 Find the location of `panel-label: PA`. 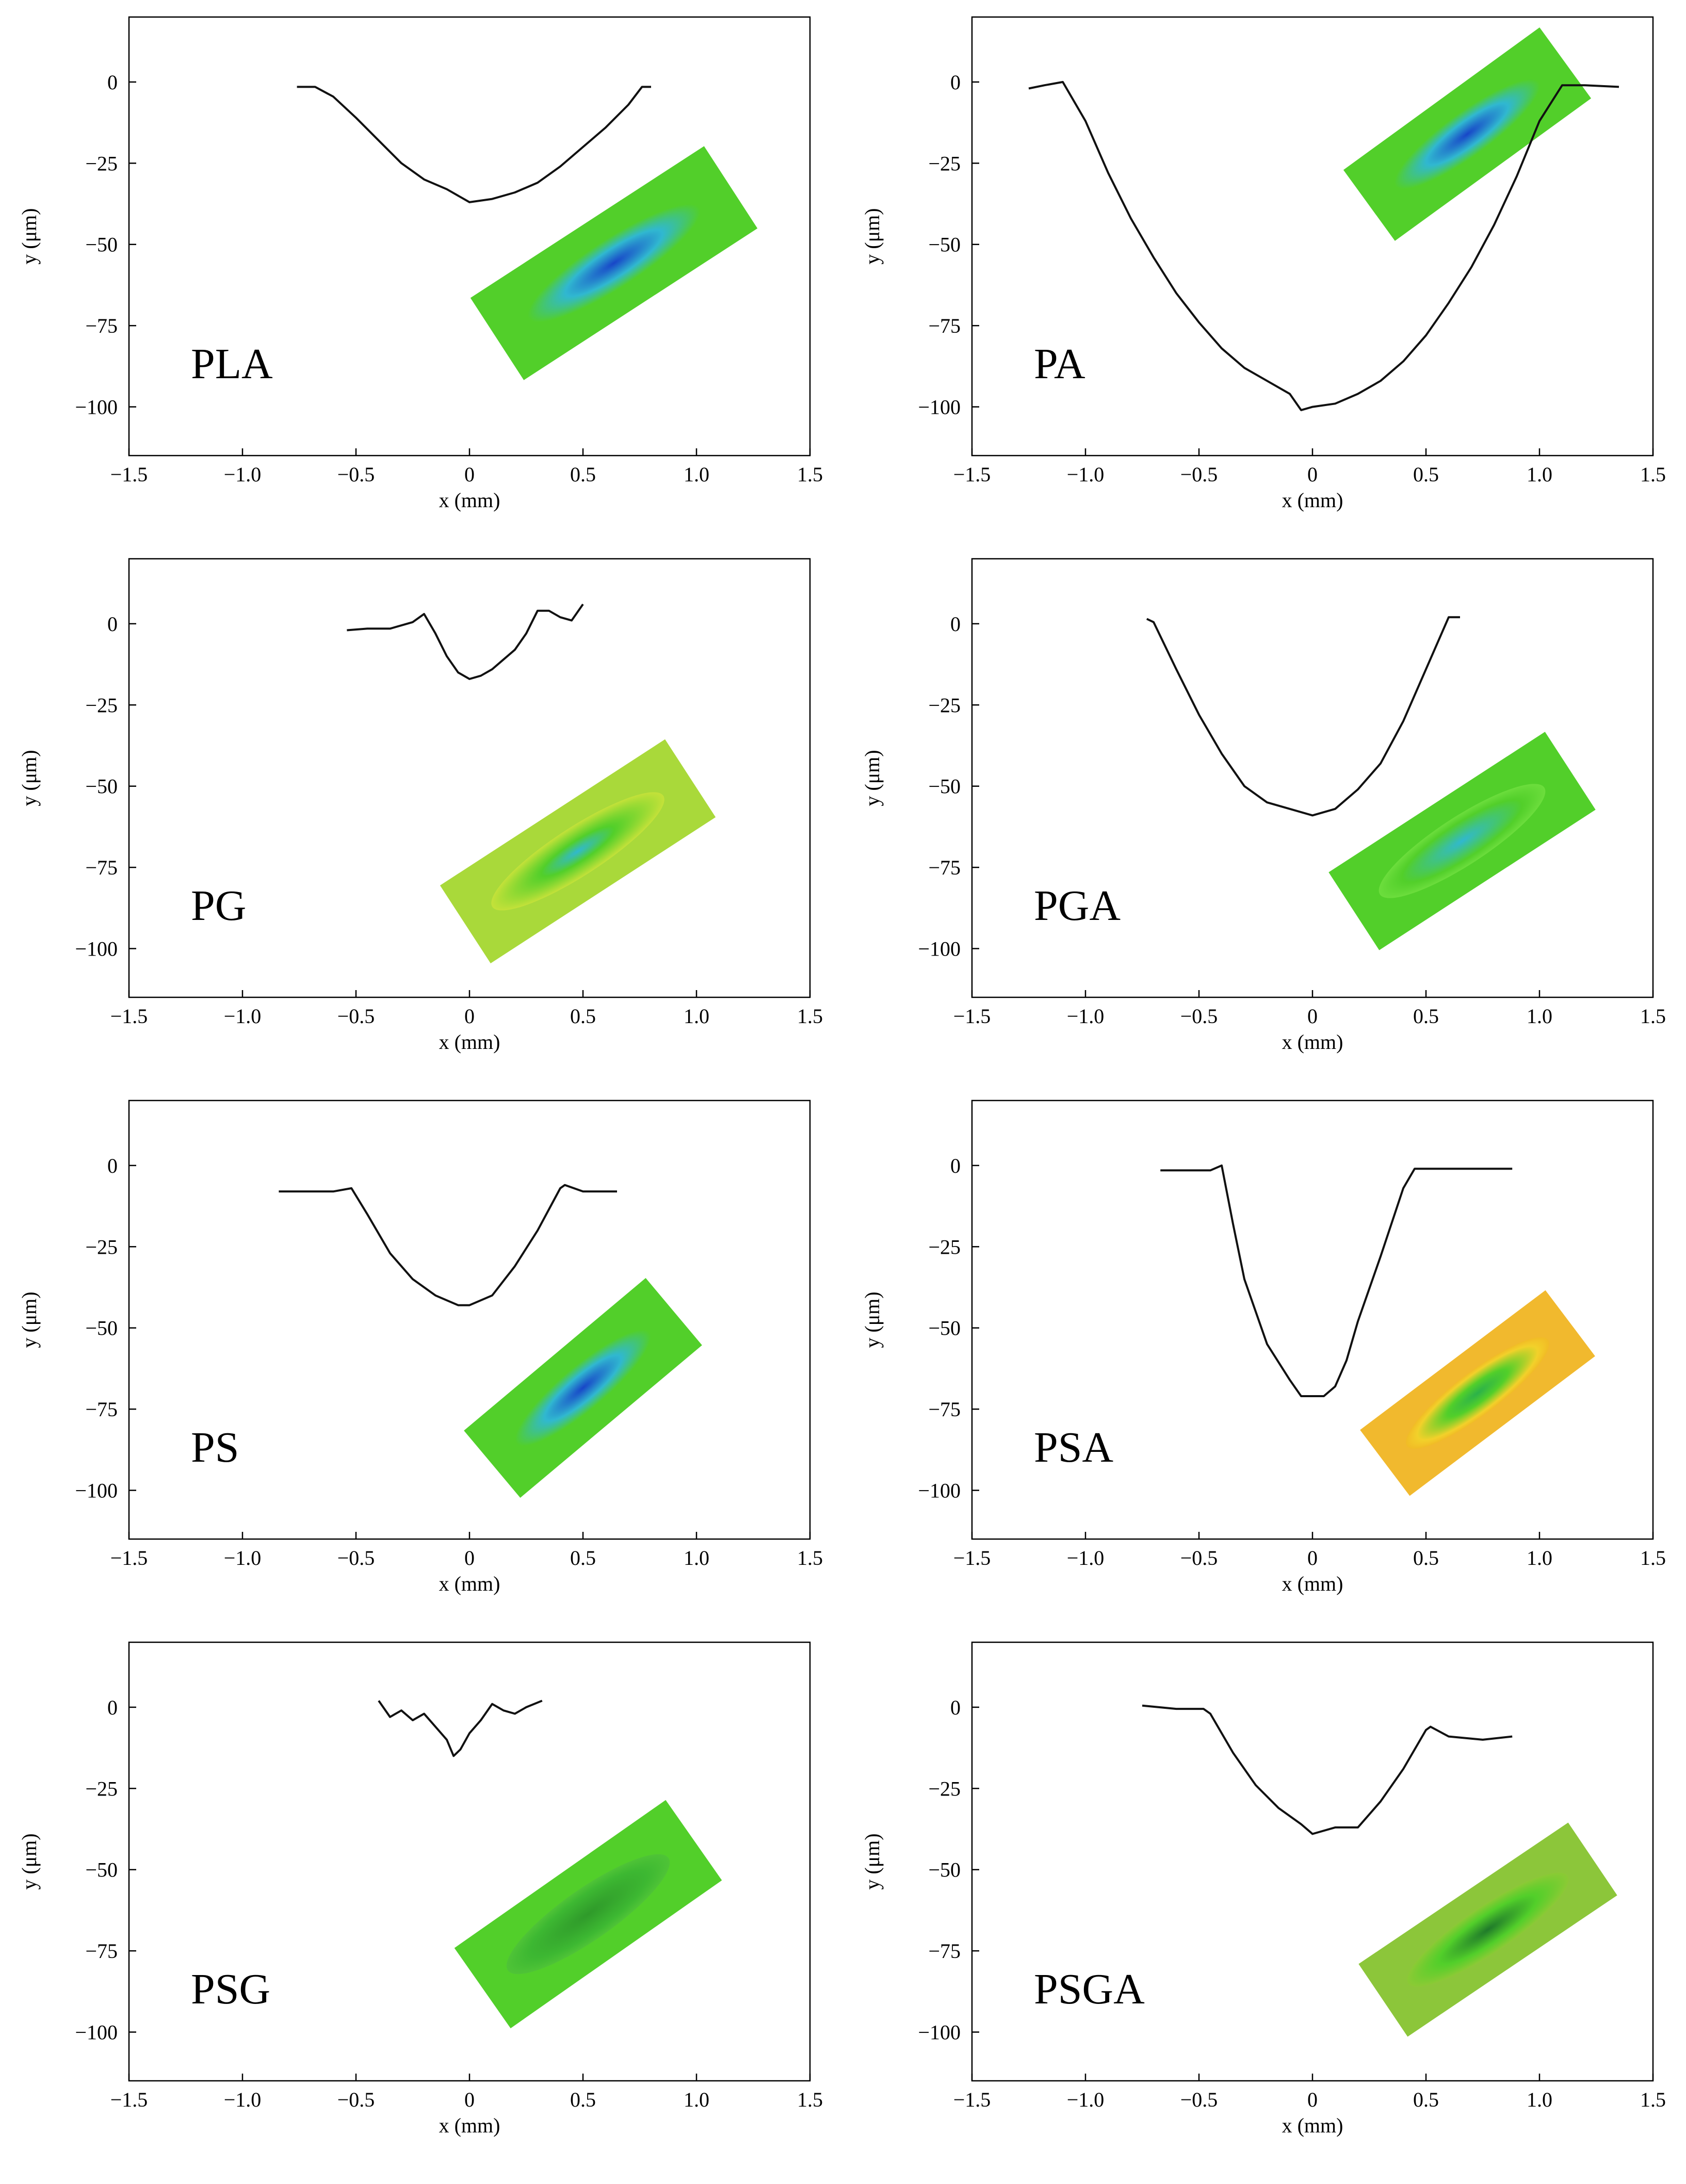

panel-label: PA is located at coordinates (1059, 364).